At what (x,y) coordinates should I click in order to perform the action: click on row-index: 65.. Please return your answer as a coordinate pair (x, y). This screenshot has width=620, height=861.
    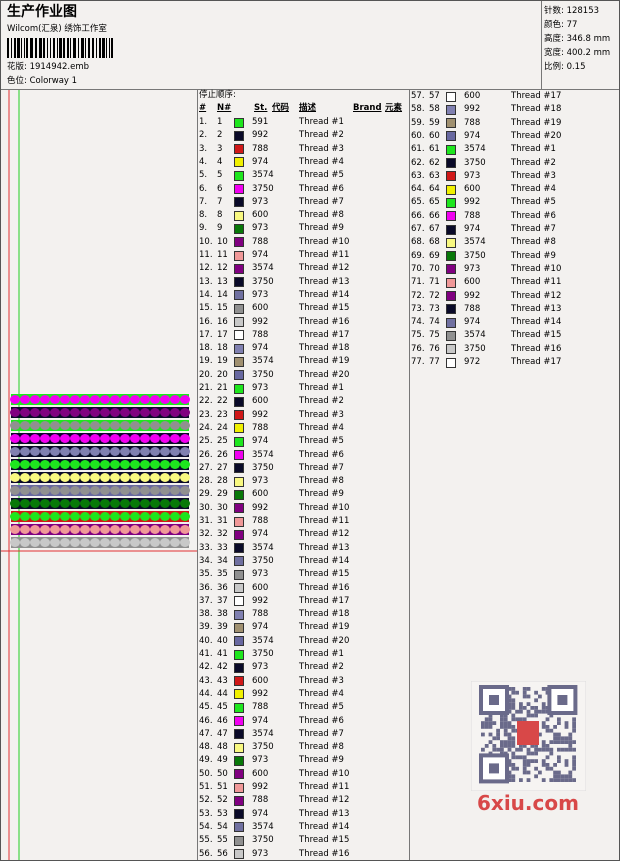
    Looking at the image, I should click on (418, 202).